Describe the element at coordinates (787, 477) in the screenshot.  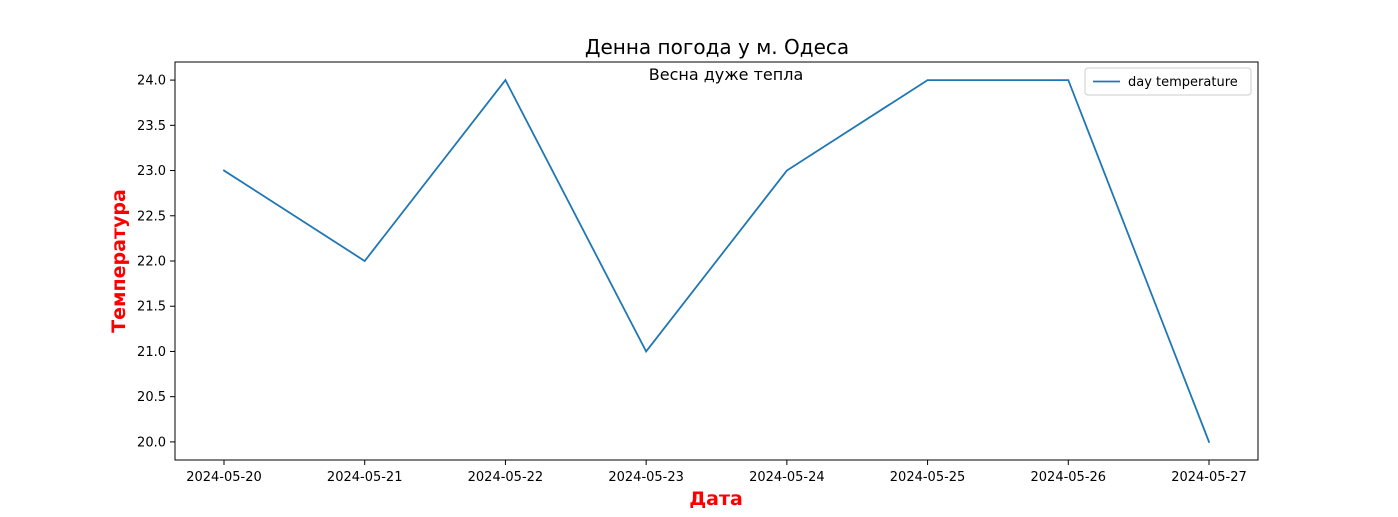
I see `x-tick-label: 2024-05-24` at that location.